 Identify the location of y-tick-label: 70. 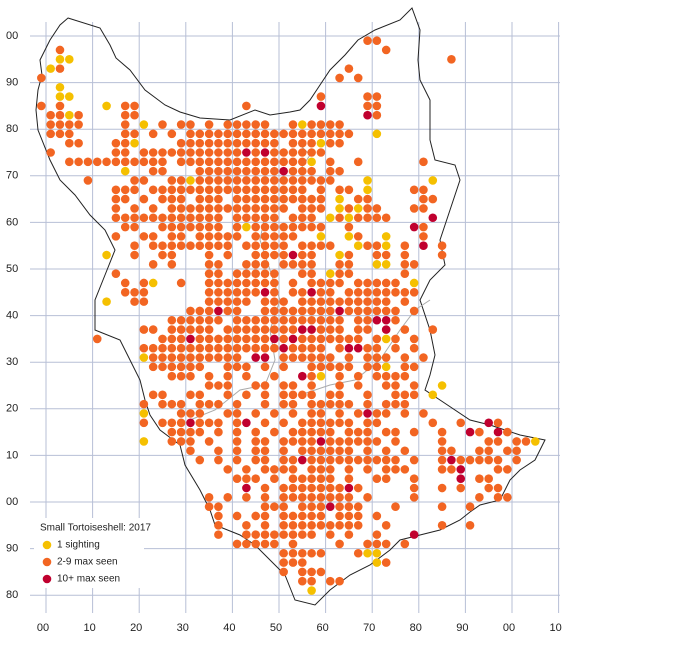
(12, 176).